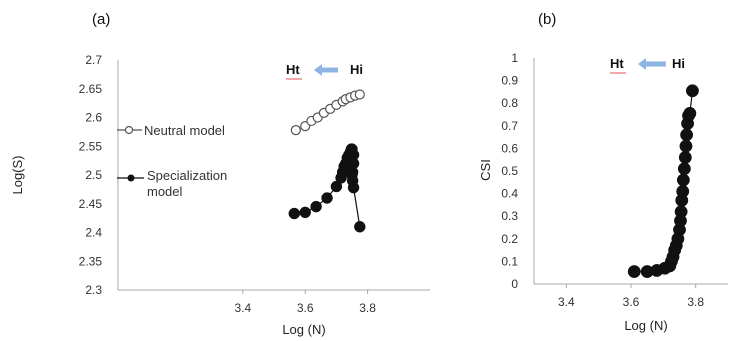 This screenshot has width=755, height=341. What do you see at coordinates (93, 118) in the screenshot?
I see `panel-a-y-tick-label: 2.6` at bounding box center [93, 118].